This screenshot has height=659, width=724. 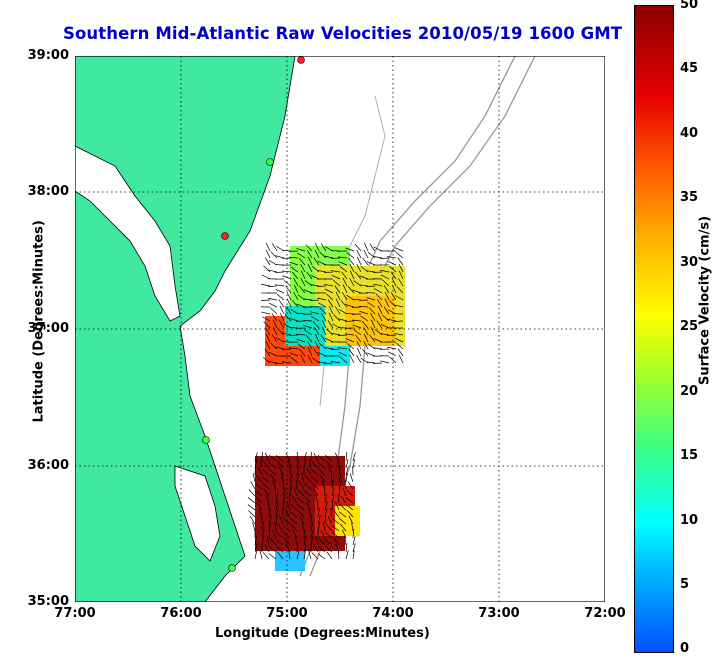 I want to click on x-tick-label: 74:00, so click(x=393, y=613).